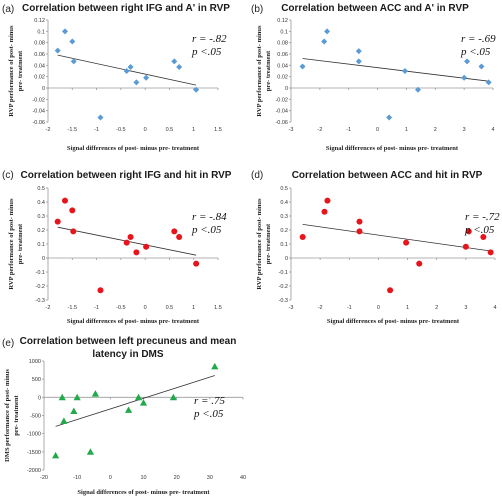 The height and width of the screenshot is (499, 502). What do you see at coordinates (72, 130) in the screenshot?
I see `x-tick-label: -1.5` at bounding box center [72, 130].